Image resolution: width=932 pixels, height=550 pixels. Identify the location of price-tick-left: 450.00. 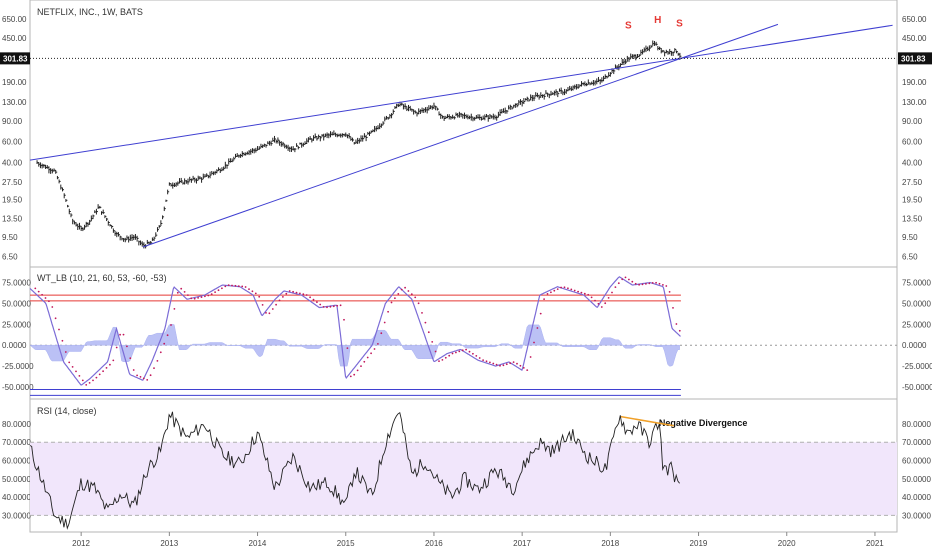
(14, 38).